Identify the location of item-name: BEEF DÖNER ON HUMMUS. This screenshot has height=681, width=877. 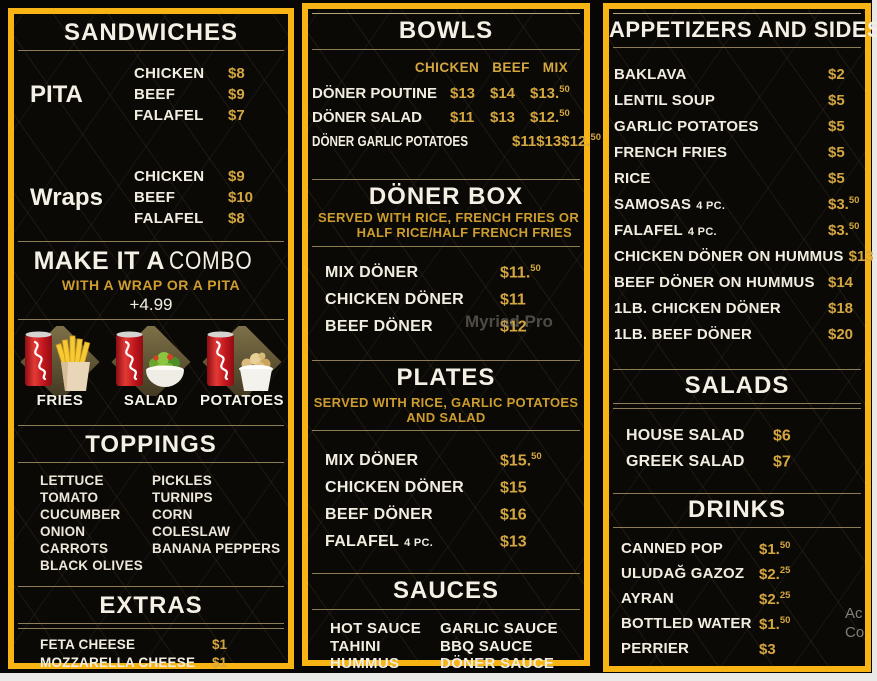
(714, 282).